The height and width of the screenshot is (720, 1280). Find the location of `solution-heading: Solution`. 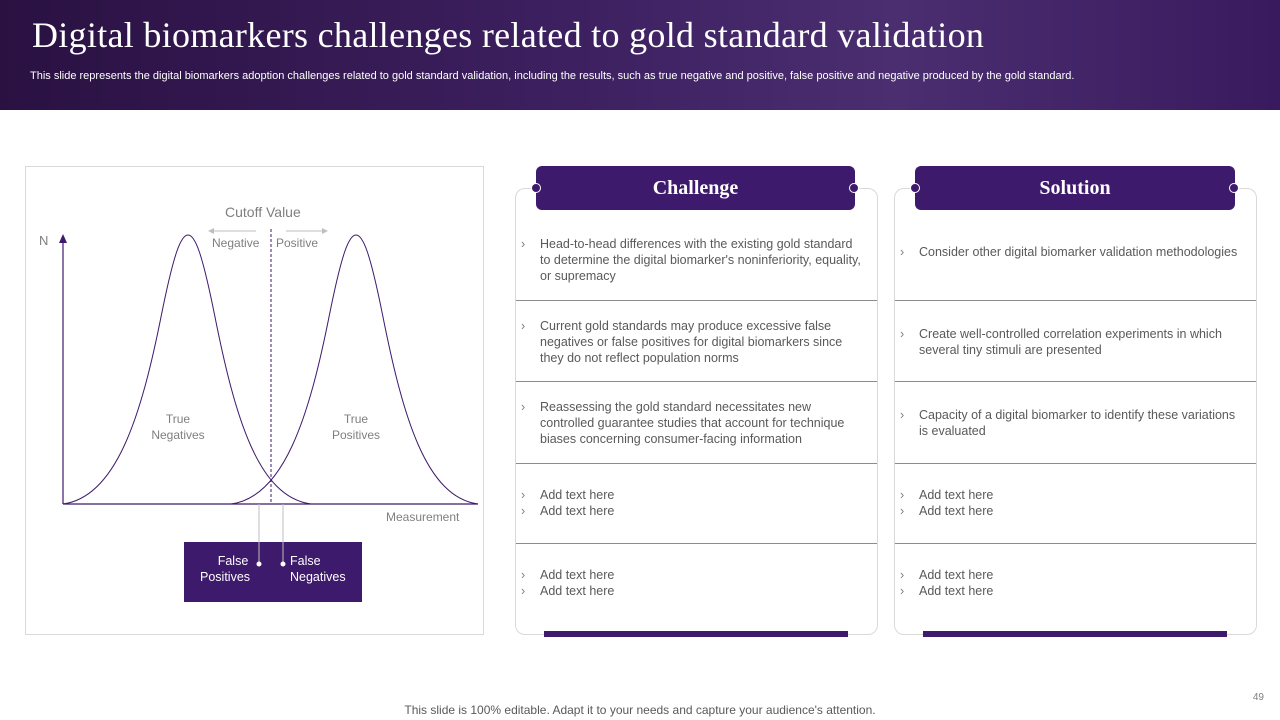

solution-heading: Solution is located at coordinates (1075, 188).